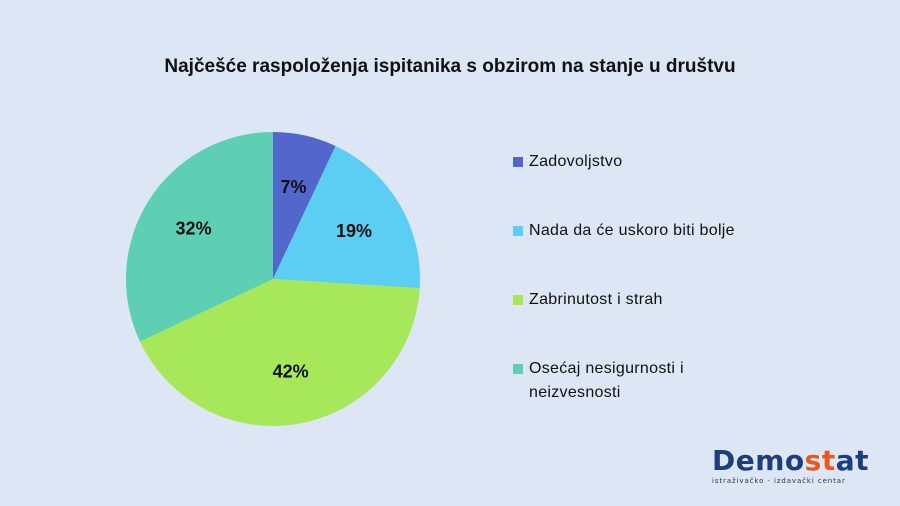 The width and height of the screenshot is (900, 506). What do you see at coordinates (346, 217) in the screenshot?
I see `pie-slice-nada-da-ce-uskoro-biti-bolje` at bounding box center [346, 217].